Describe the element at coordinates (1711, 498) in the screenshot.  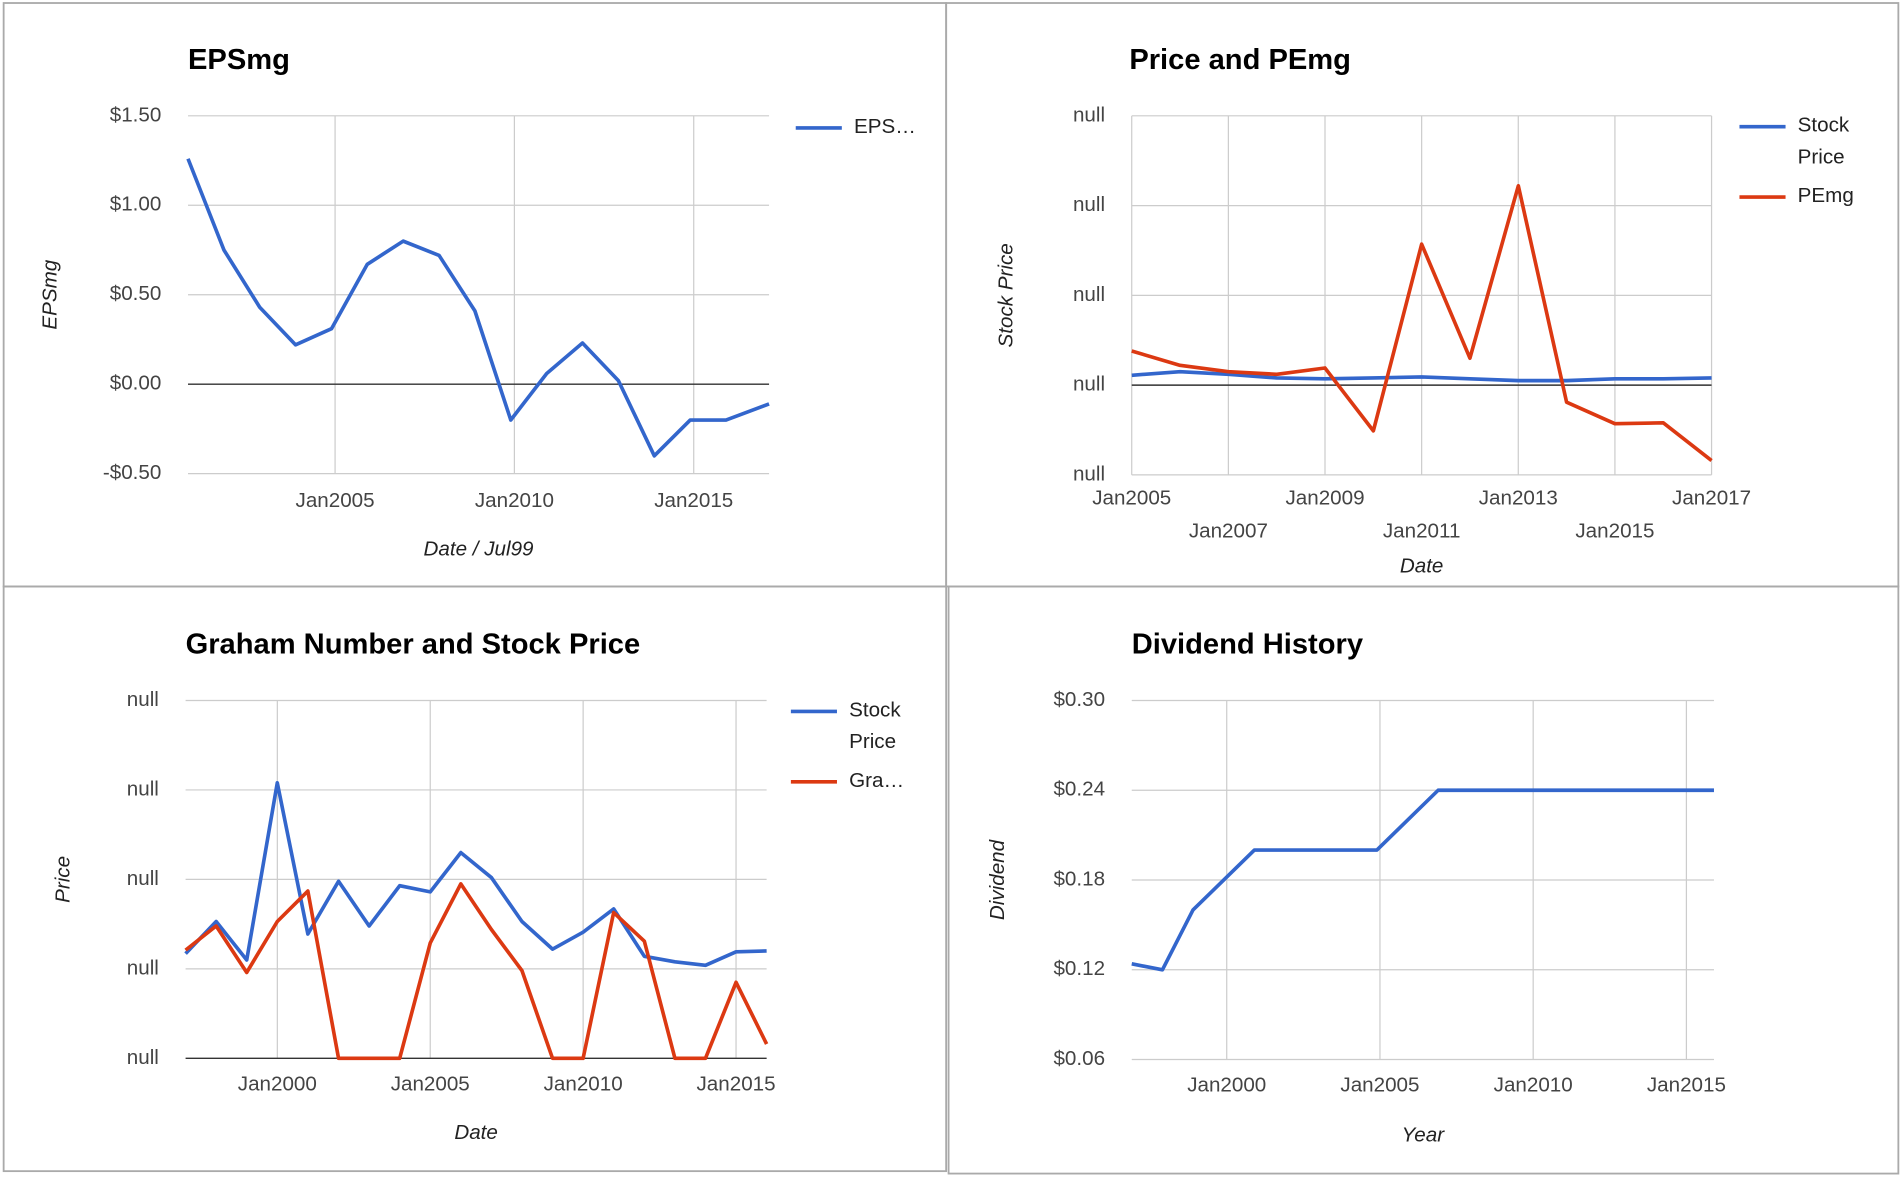
I see `x-tick-label: Jan2017` at that location.